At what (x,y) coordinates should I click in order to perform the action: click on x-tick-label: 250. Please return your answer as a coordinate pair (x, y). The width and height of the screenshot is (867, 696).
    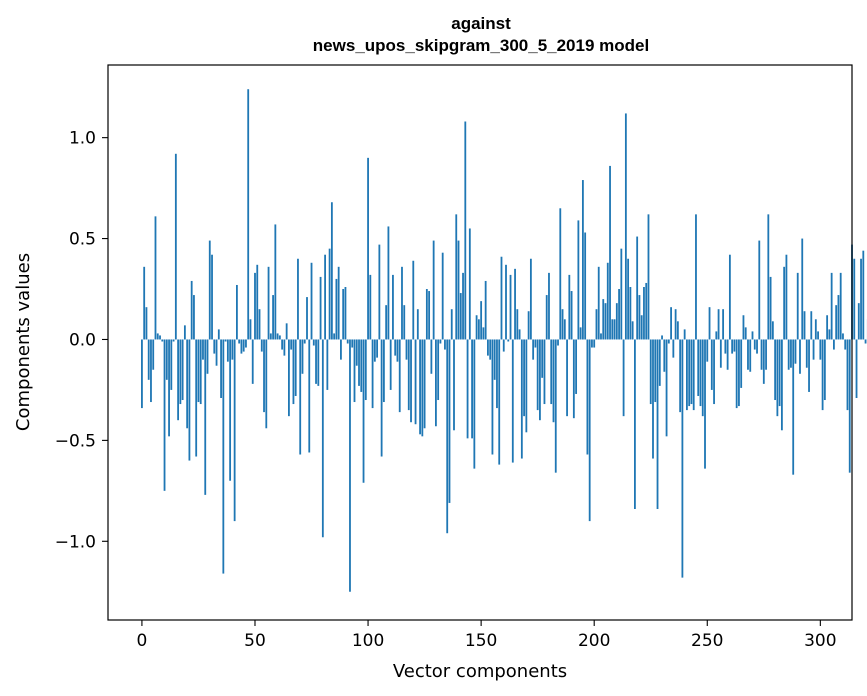
    Looking at the image, I should click on (707, 641).